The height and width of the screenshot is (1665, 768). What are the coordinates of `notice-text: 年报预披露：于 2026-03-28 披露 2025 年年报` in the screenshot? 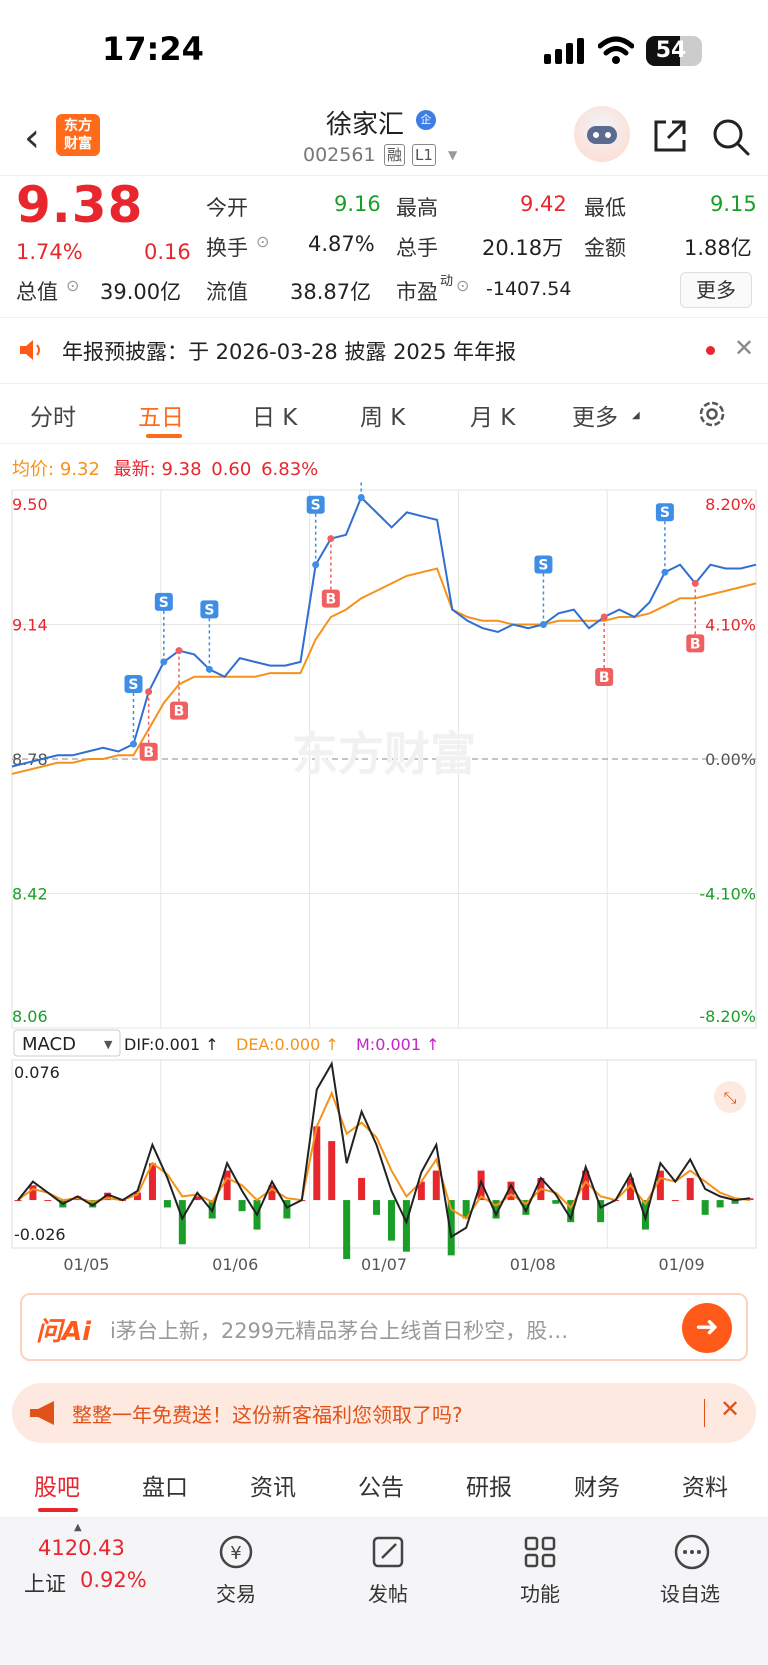 It's located at (289, 352).